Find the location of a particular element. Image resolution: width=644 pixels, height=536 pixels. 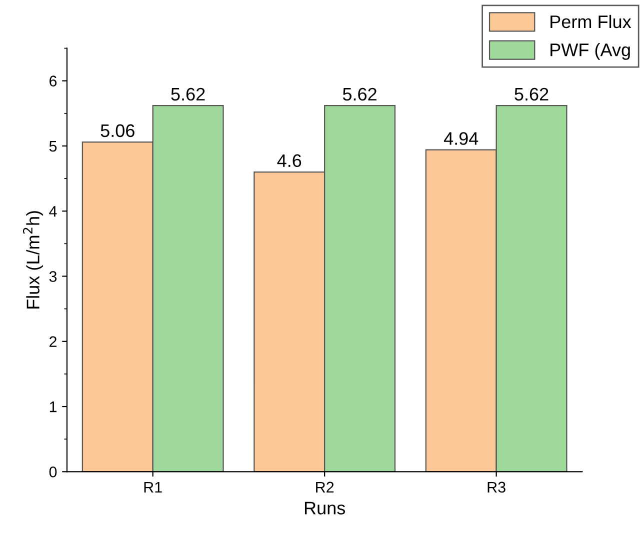

y-tick-label: 4 is located at coordinates (53, 211).